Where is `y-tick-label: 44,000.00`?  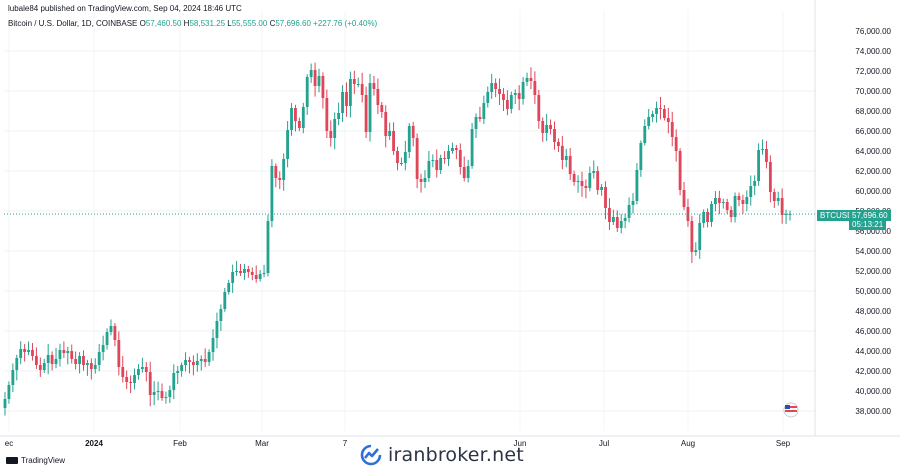
y-tick-label: 44,000.00 is located at coordinates (873, 351).